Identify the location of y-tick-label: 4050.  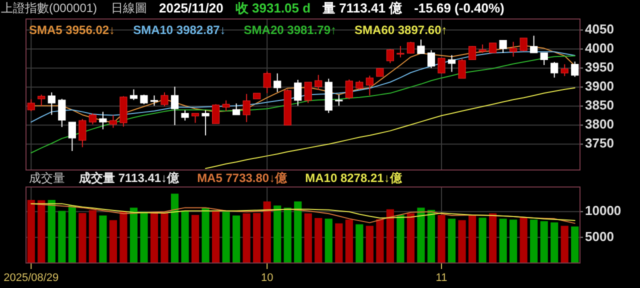
(599, 28).